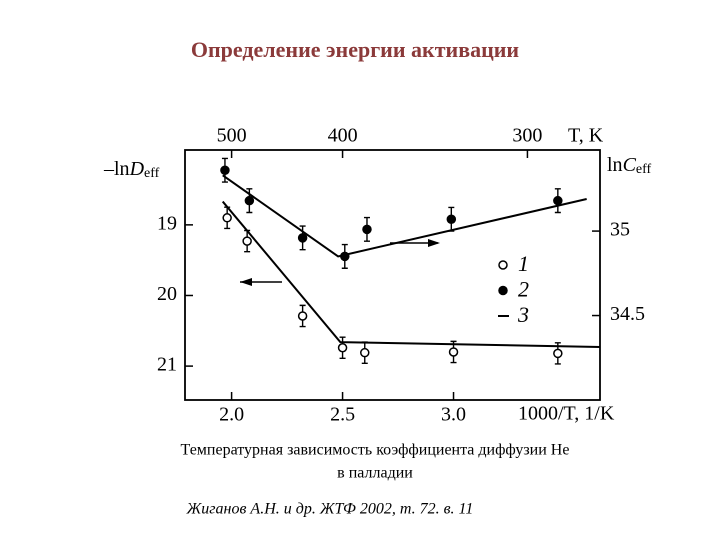  What do you see at coordinates (566, 414) in the screenshot?
I see `x-axis-label: 1000/T, 1/K` at bounding box center [566, 414].